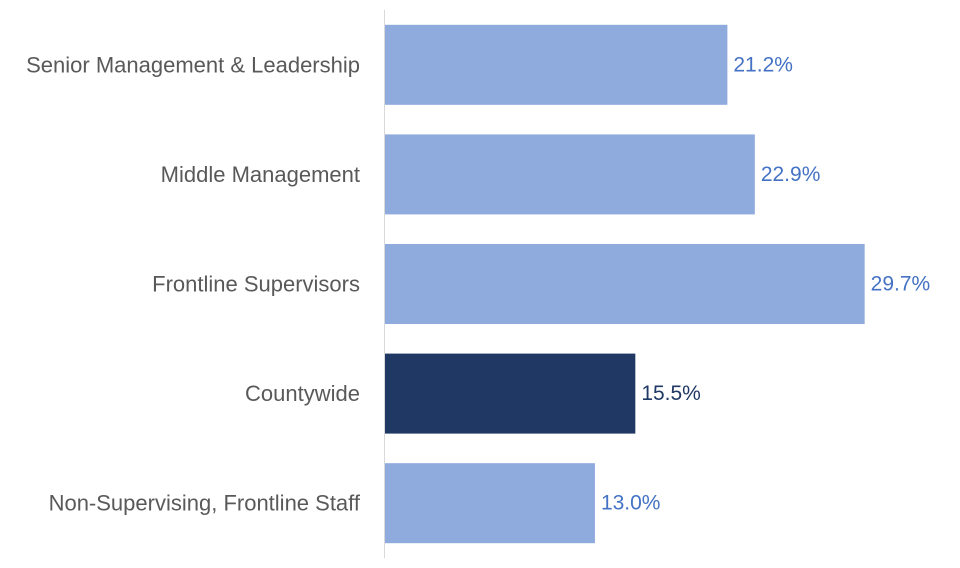  What do you see at coordinates (763, 64) in the screenshot?
I see `value-label-0: 21.2%` at bounding box center [763, 64].